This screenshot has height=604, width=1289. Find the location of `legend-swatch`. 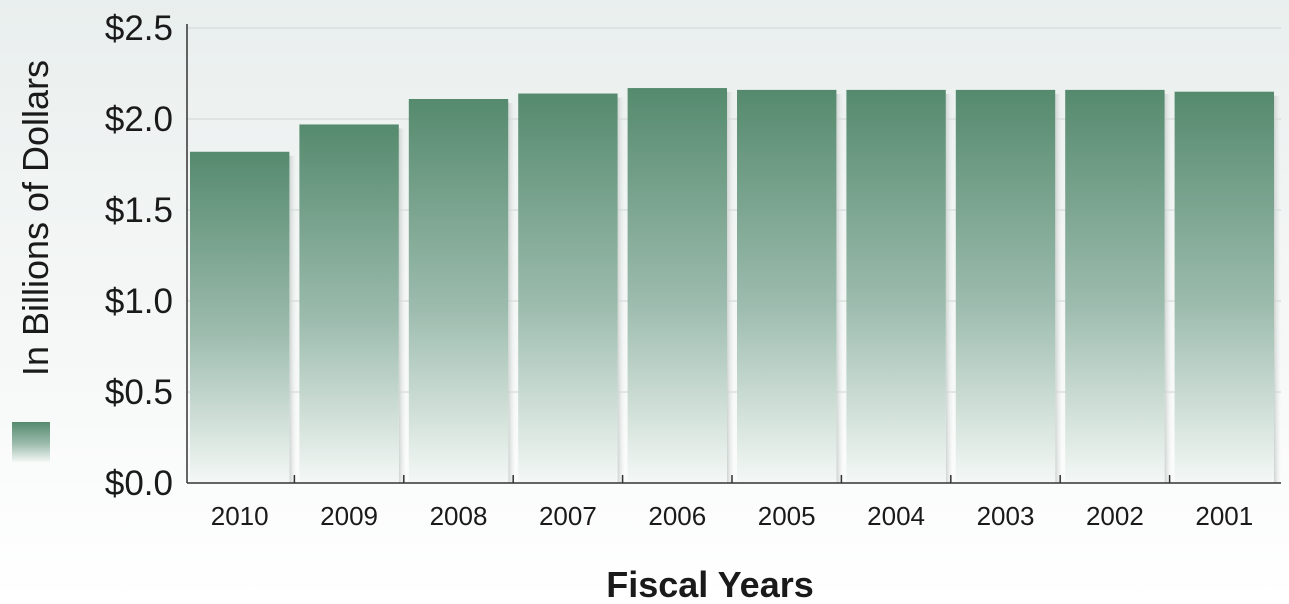

legend-swatch is located at coordinates (31, 442).